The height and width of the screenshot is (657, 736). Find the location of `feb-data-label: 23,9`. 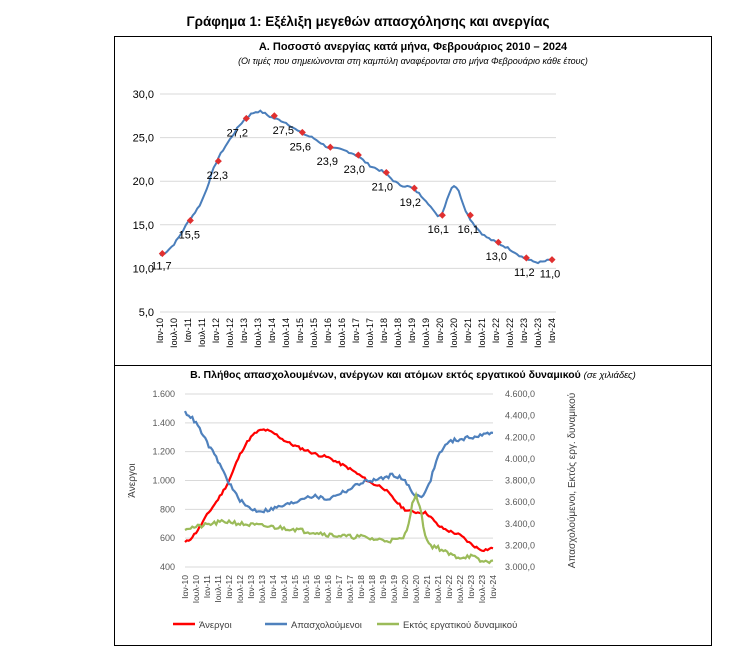

feb-data-label: 23,9 is located at coordinates (327, 162).